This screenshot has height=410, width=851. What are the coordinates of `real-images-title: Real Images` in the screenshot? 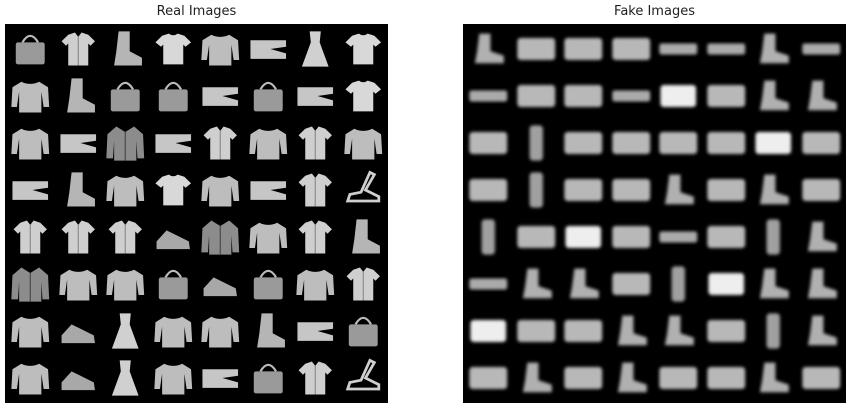 It's located at (196, 11).